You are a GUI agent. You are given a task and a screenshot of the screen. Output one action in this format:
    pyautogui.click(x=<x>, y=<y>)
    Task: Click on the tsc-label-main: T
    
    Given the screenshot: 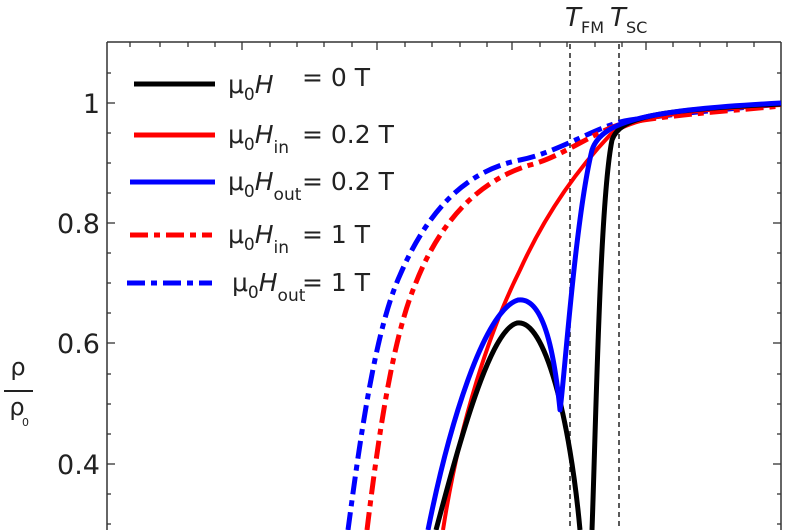 What is the action you would take?
    pyautogui.click(x=619, y=18)
    